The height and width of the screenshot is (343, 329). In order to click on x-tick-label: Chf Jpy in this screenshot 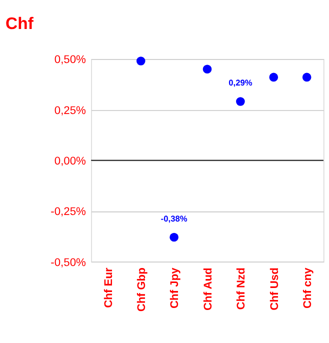, I will do `click(175, 287)`.